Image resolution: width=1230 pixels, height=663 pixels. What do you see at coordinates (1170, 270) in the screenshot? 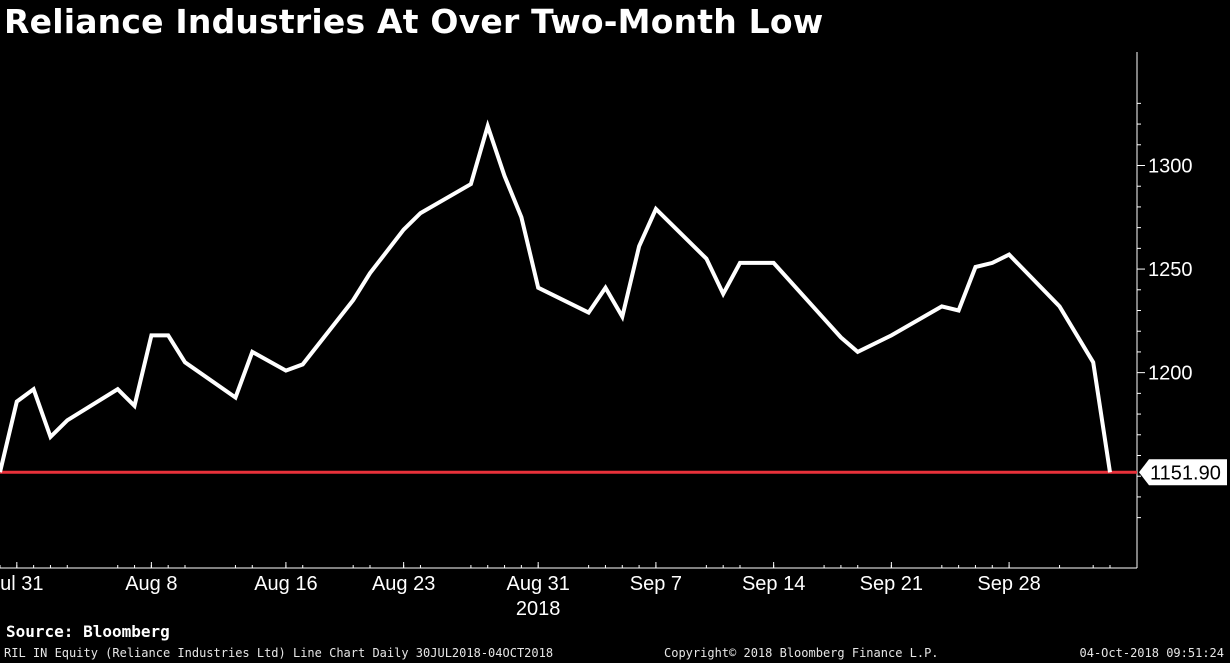
I see `y-tick-label: 1250` at bounding box center [1170, 270].